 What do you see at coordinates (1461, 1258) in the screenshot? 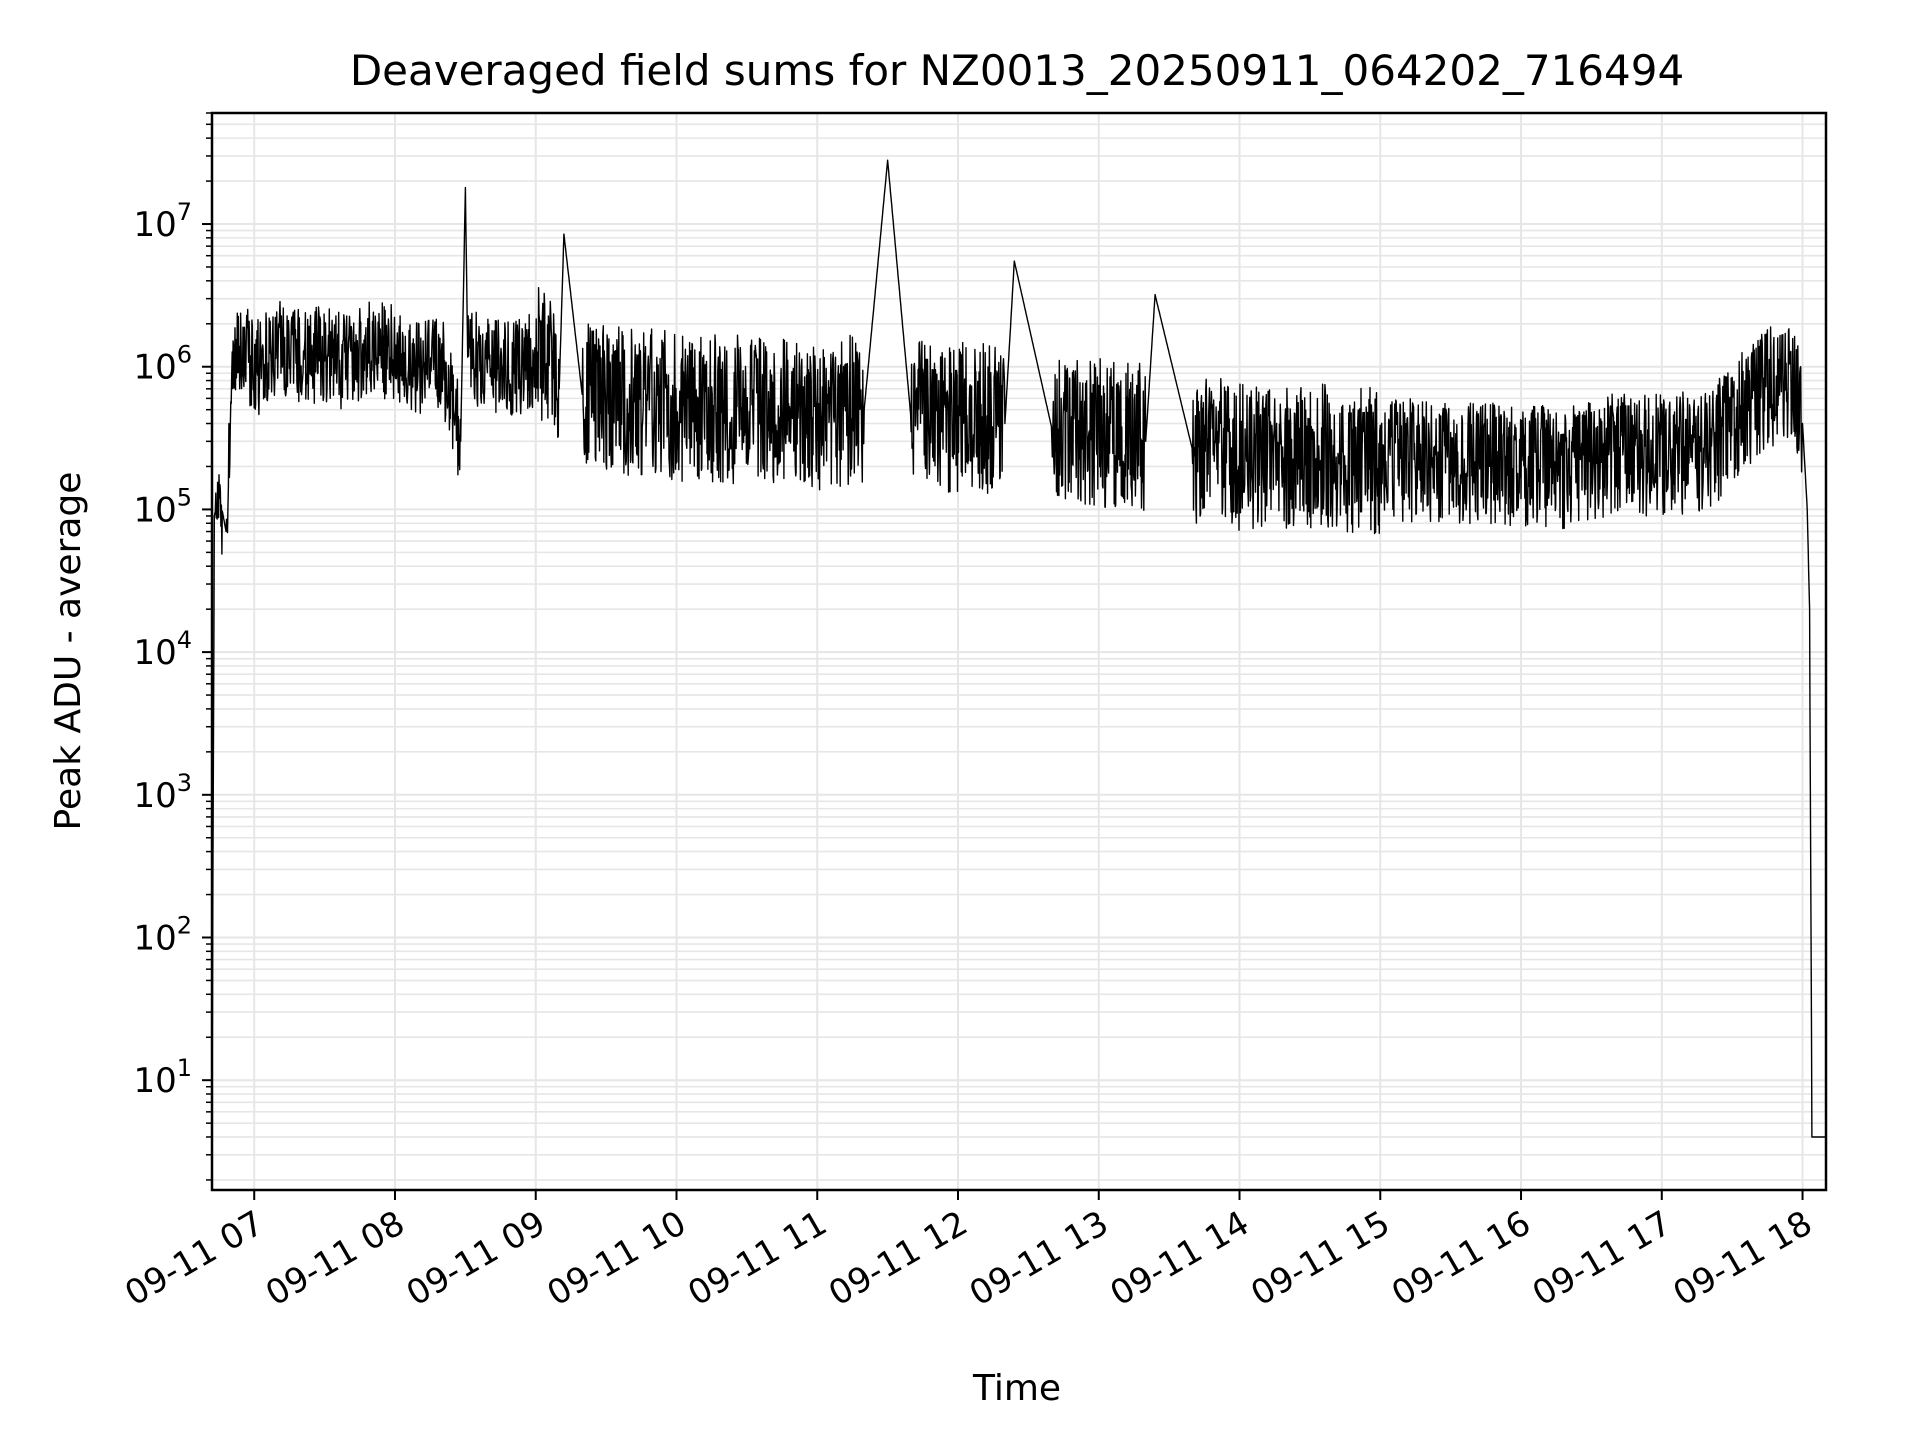
I see `x-tick-label: 09-11 16` at bounding box center [1461, 1258].